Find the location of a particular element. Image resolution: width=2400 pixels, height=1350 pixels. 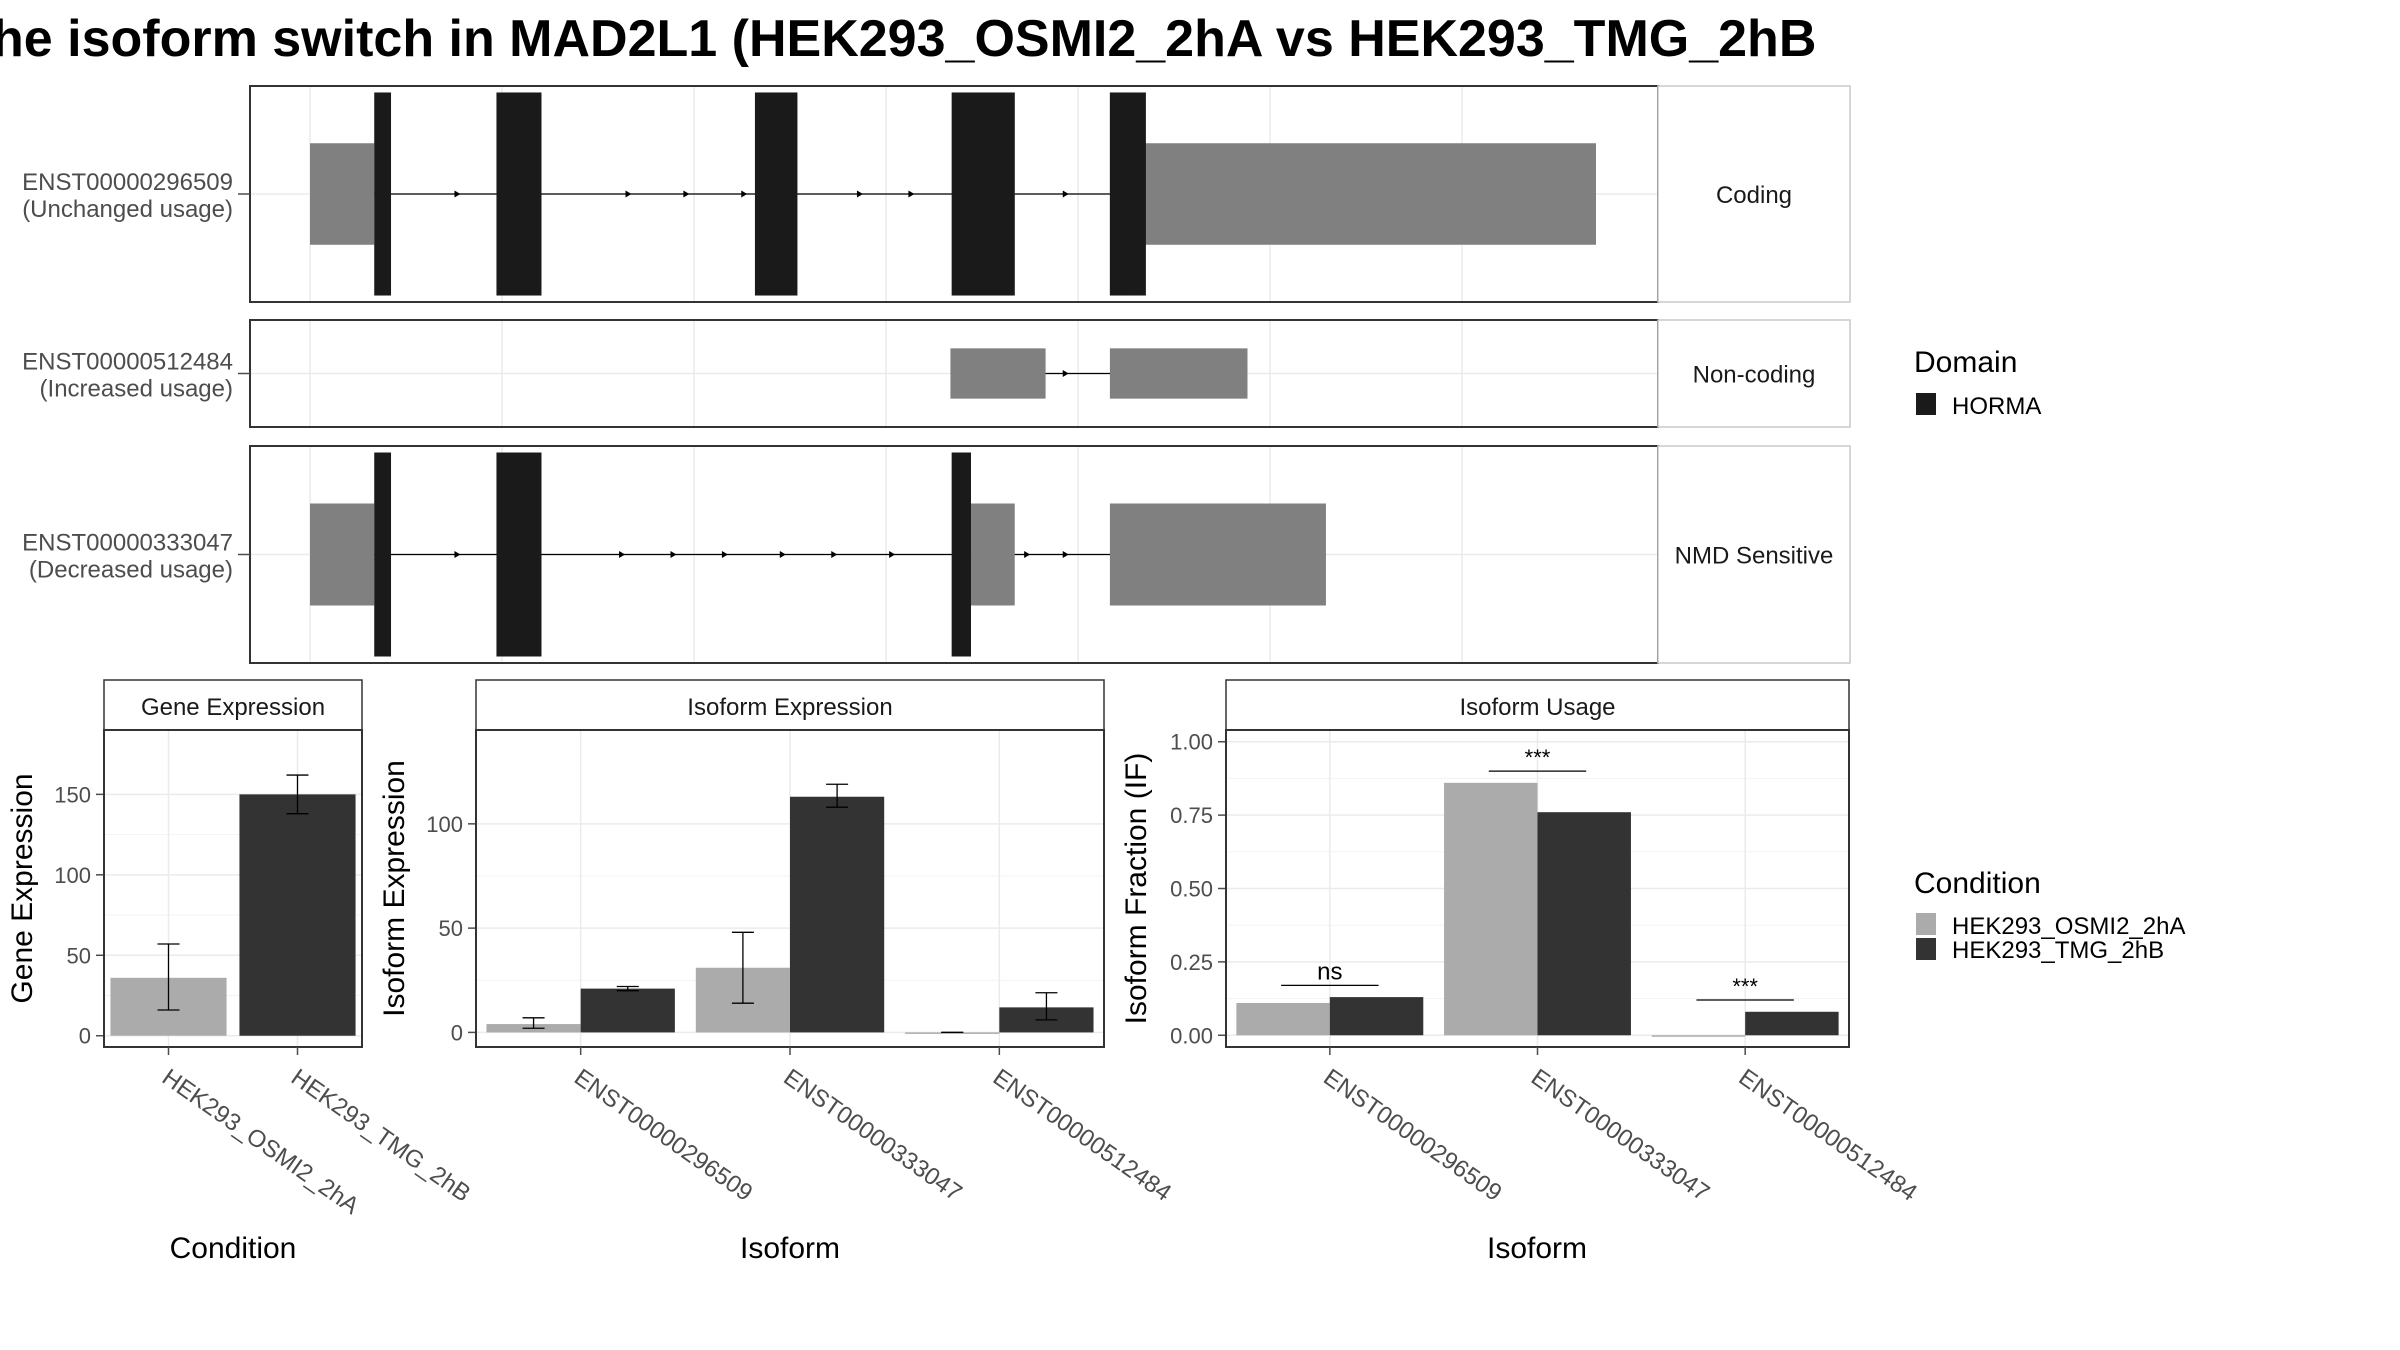

x-axis-title: Condition is located at coordinates (233, 1248).